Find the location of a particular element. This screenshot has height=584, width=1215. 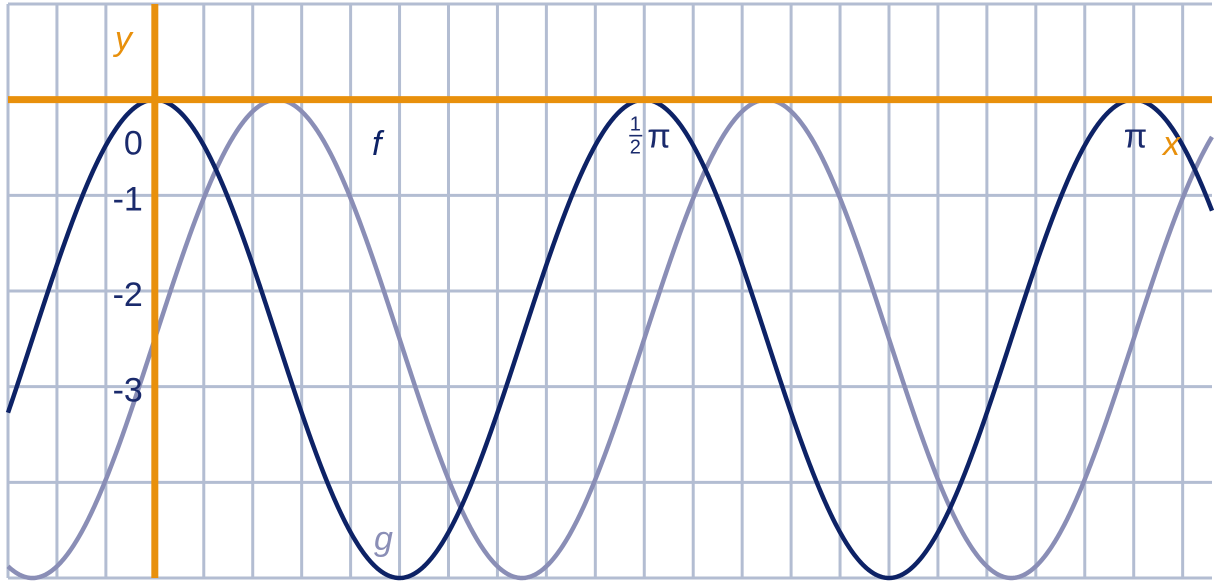

x-tick-denominator: 2 is located at coordinates (635, 148).